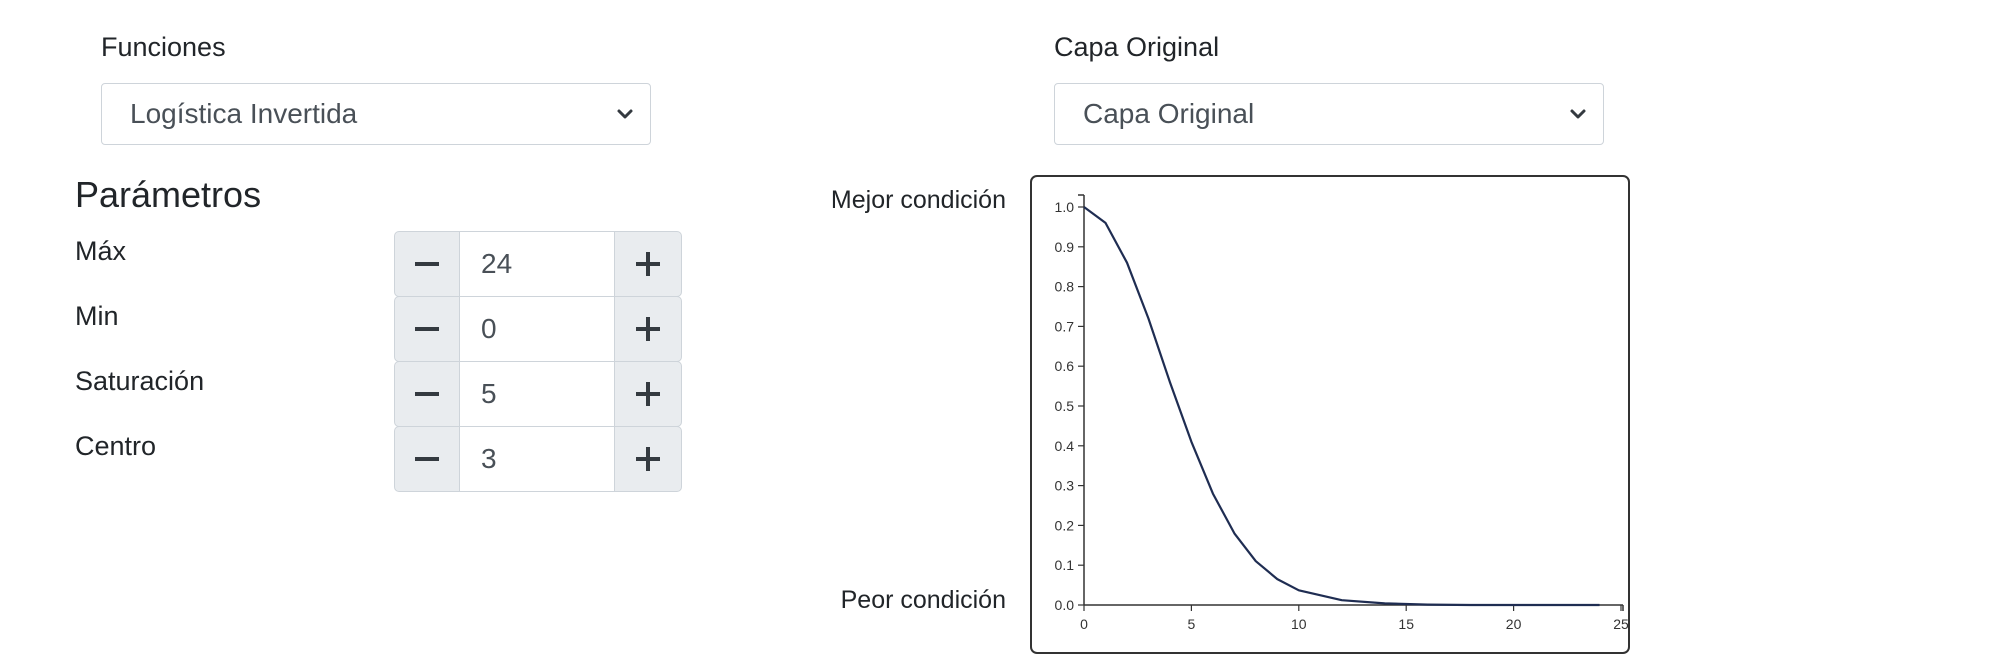  Describe the element at coordinates (1065, 605) in the screenshot. I see `y-tick-label: 0.0` at that location.